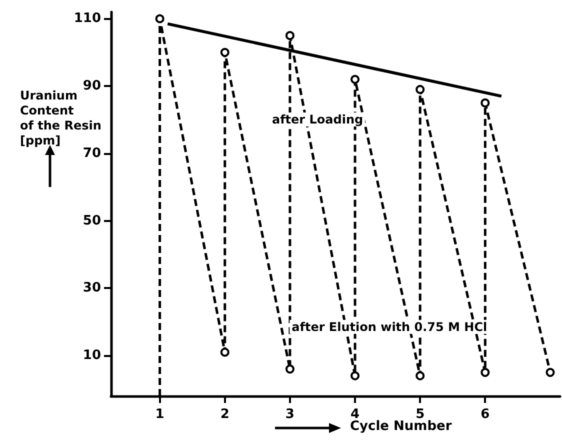  Describe the element at coordinates (91, 356) in the screenshot. I see `y-tick-label: 10` at that location.